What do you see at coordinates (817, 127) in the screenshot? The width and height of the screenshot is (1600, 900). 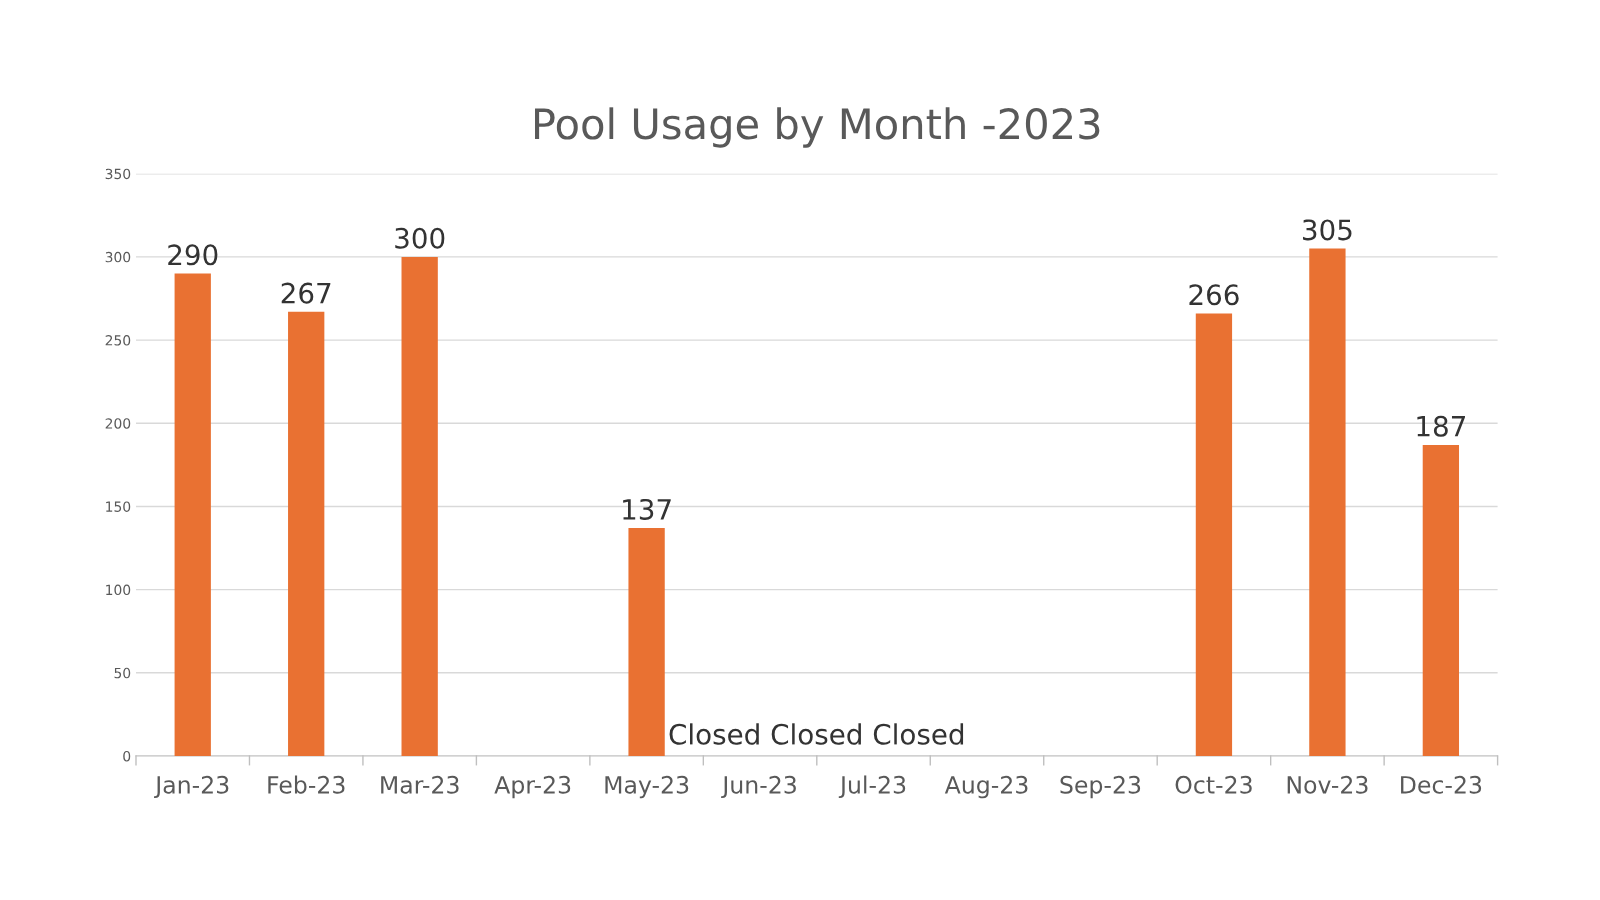 I see `chart-title: Pool Usage by Month -2023` at bounding box center [817, 127].